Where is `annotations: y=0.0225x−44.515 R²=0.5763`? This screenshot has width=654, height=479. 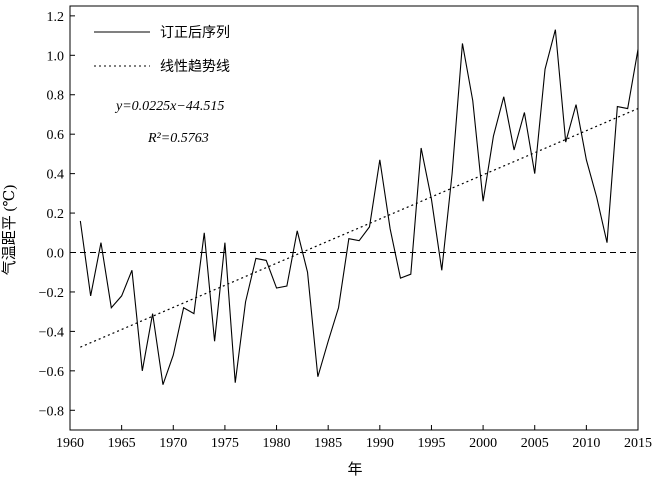
annotations: y=0.0225x−44.515 R²=0.5763 is located at coordinates (169, 122).